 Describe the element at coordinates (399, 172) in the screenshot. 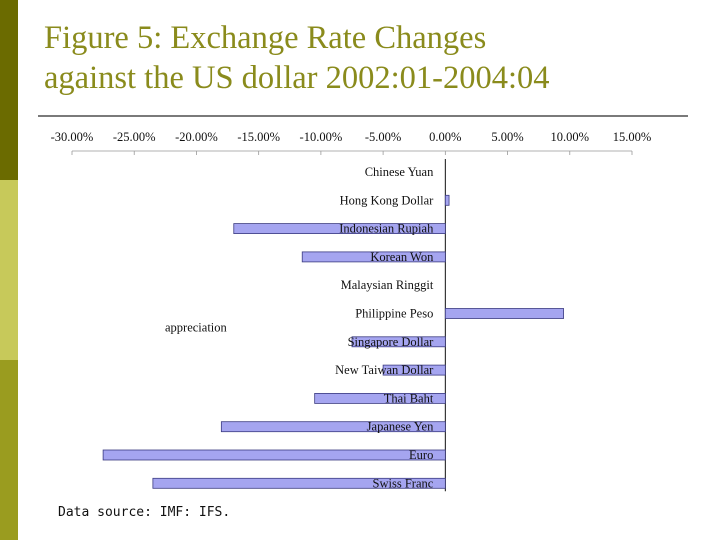

I see `category-label: Chinese Yuan` at that location.